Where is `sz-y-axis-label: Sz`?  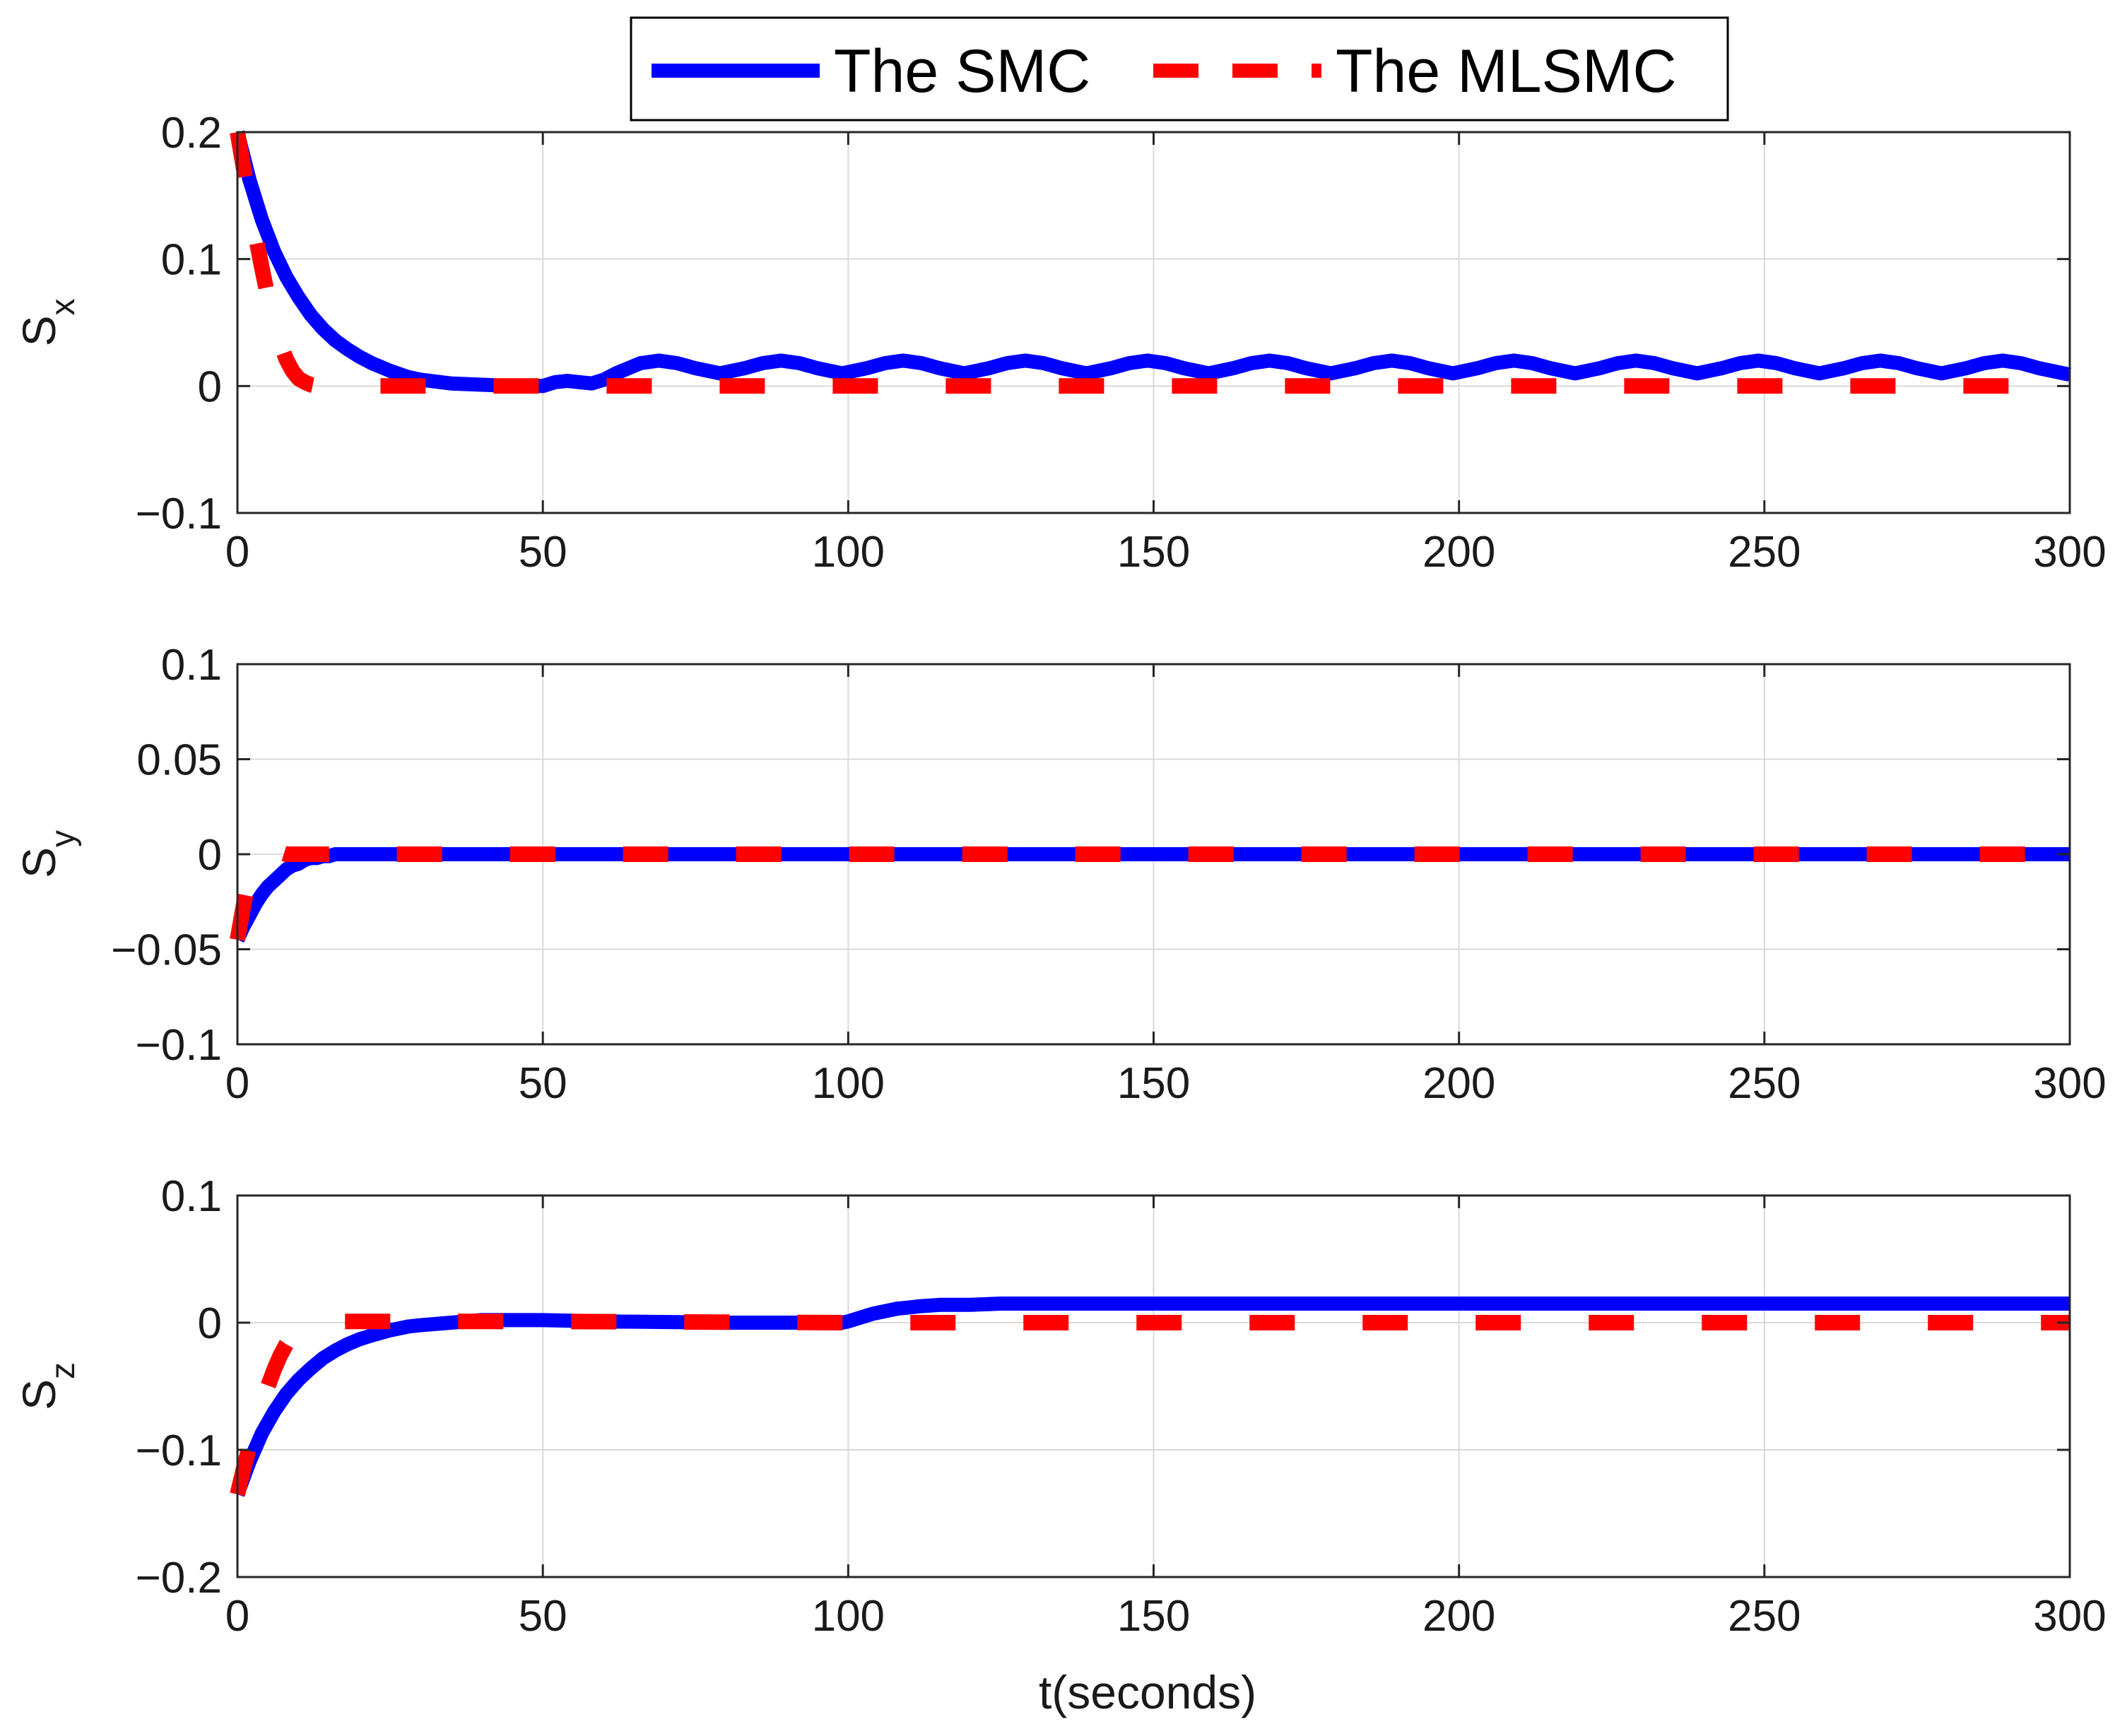
sz-y-axis-label: Sz is located at coordinates (47, 1386).